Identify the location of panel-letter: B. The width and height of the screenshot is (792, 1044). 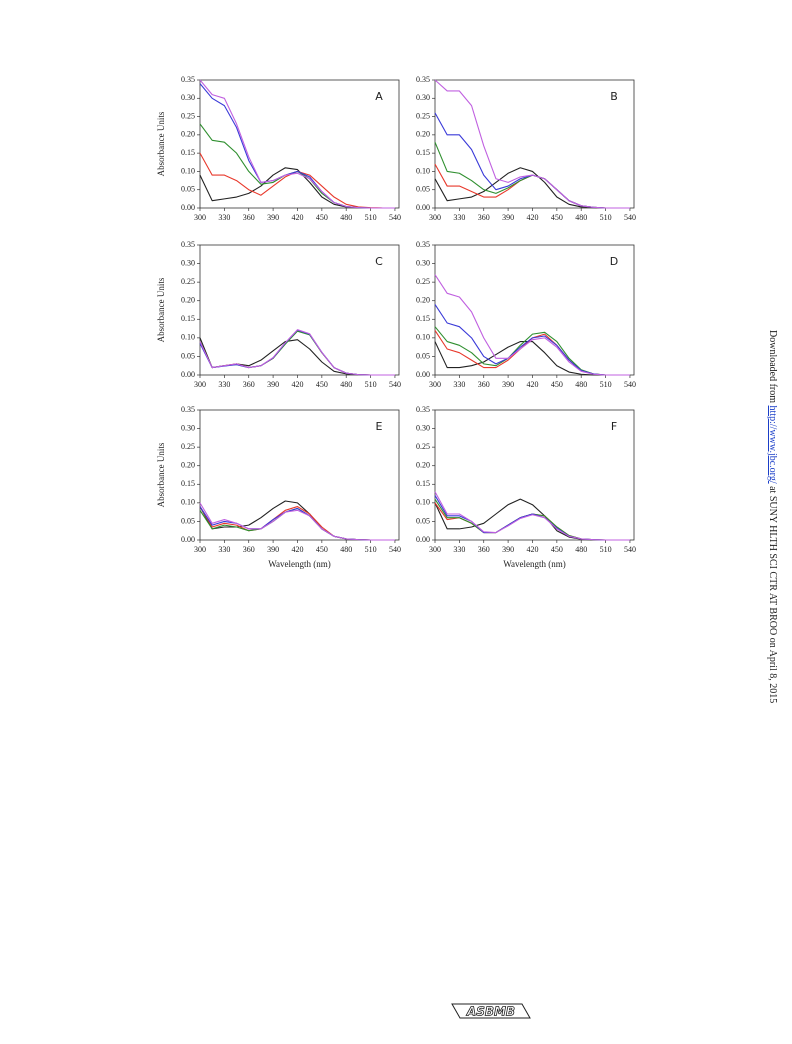
(614, 96).